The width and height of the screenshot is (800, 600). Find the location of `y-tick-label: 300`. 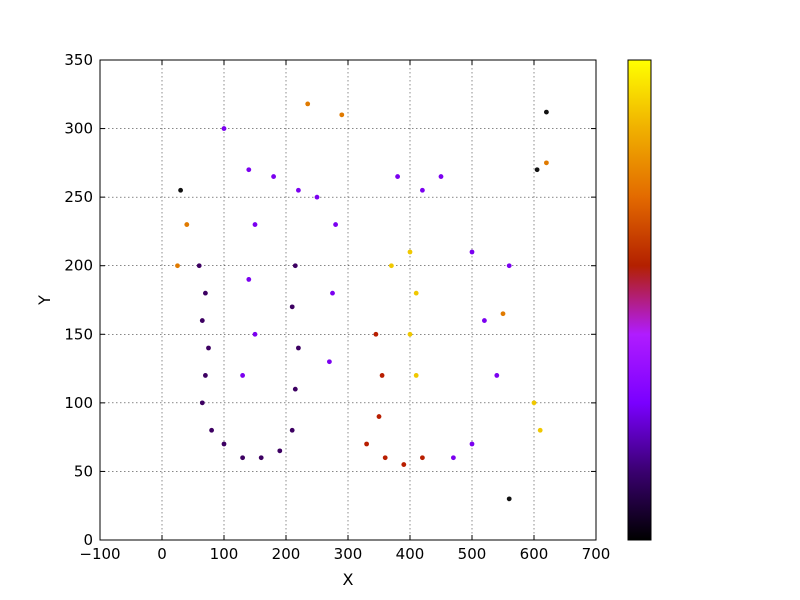

y-tick-label: 300 is located at coordinates (78, 129).